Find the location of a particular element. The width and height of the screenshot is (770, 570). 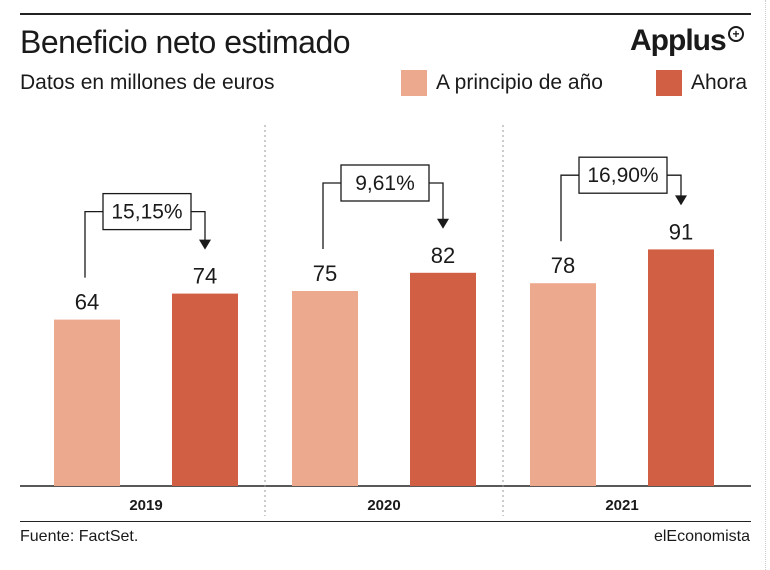

value-label-2021-now: 91 is located at coordinates (681, 231).